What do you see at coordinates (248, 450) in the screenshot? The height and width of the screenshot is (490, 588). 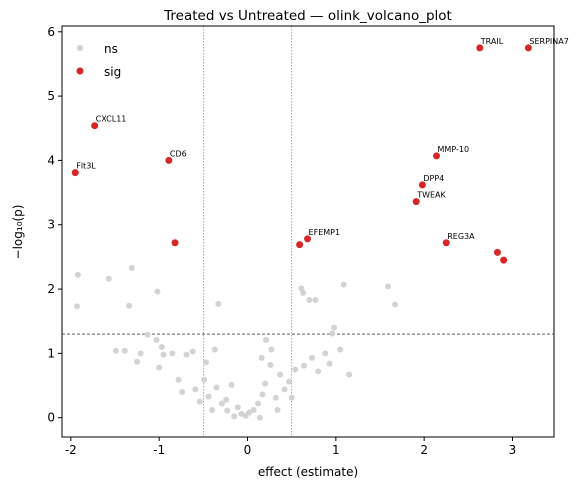 I see `x-tick-label: 0` at bounding box center [248, 450].